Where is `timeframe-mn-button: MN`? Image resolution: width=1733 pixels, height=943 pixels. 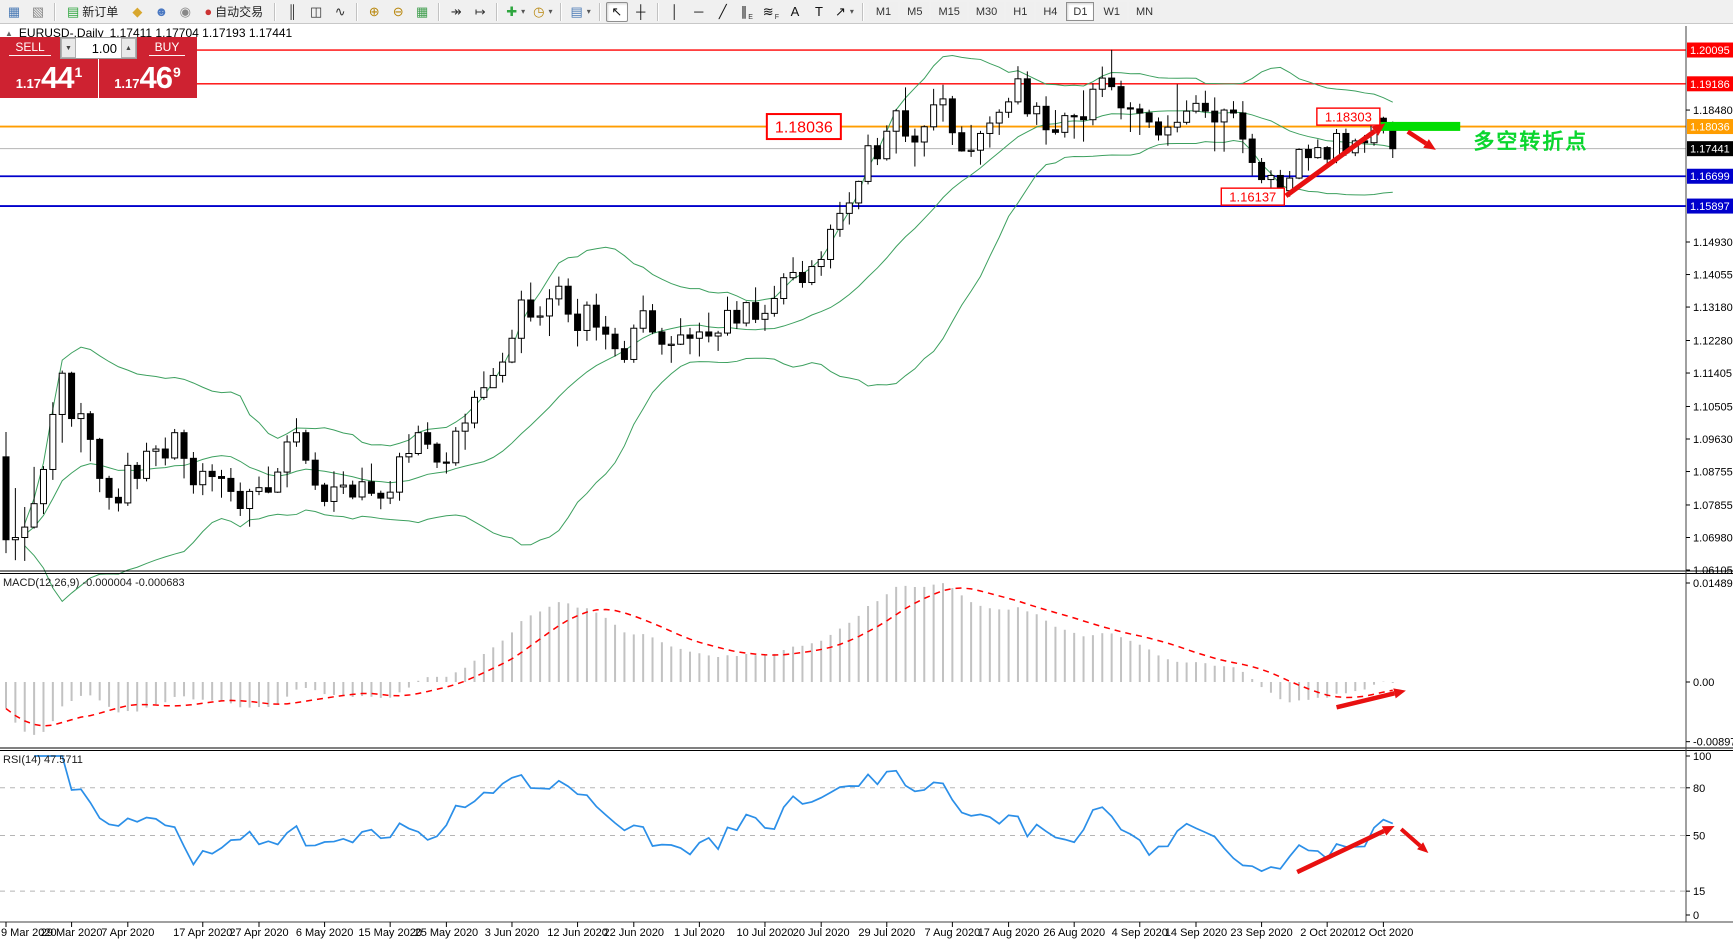 timeframe-mn-button: MN is located at coordinates (1144, 11).